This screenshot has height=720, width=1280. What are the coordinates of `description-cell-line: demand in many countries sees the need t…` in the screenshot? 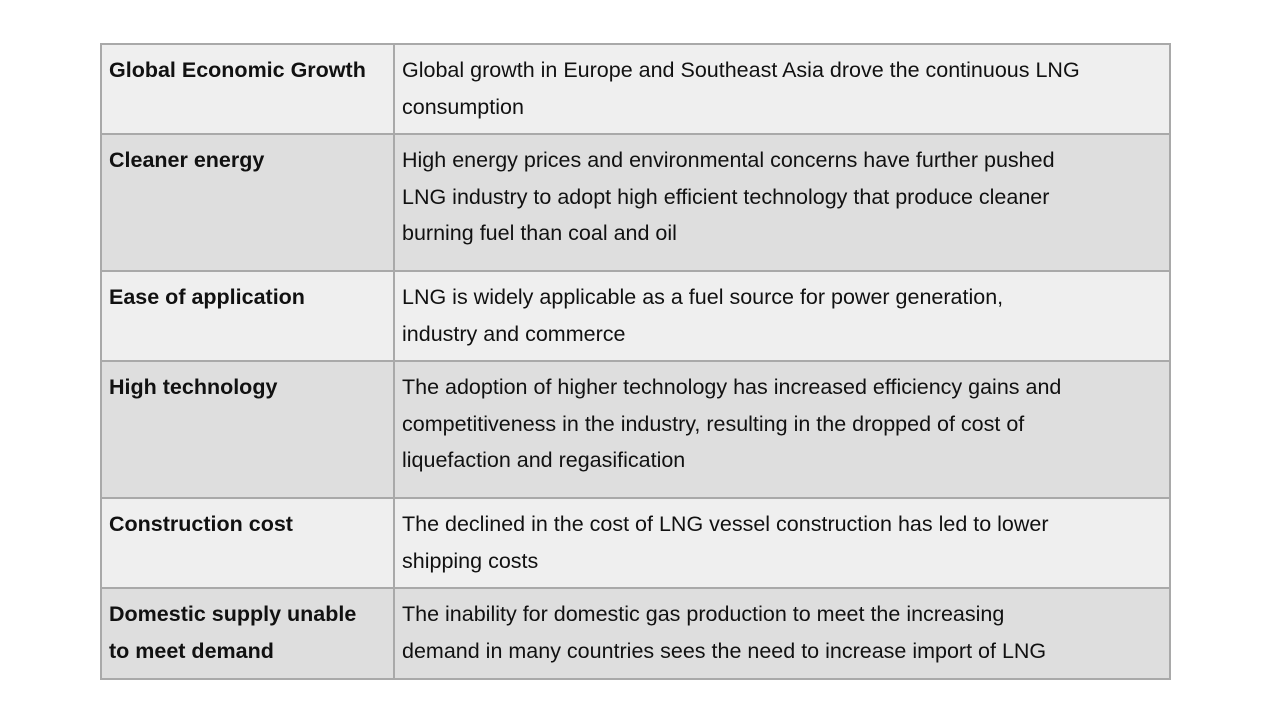 It's located at (724, 650).